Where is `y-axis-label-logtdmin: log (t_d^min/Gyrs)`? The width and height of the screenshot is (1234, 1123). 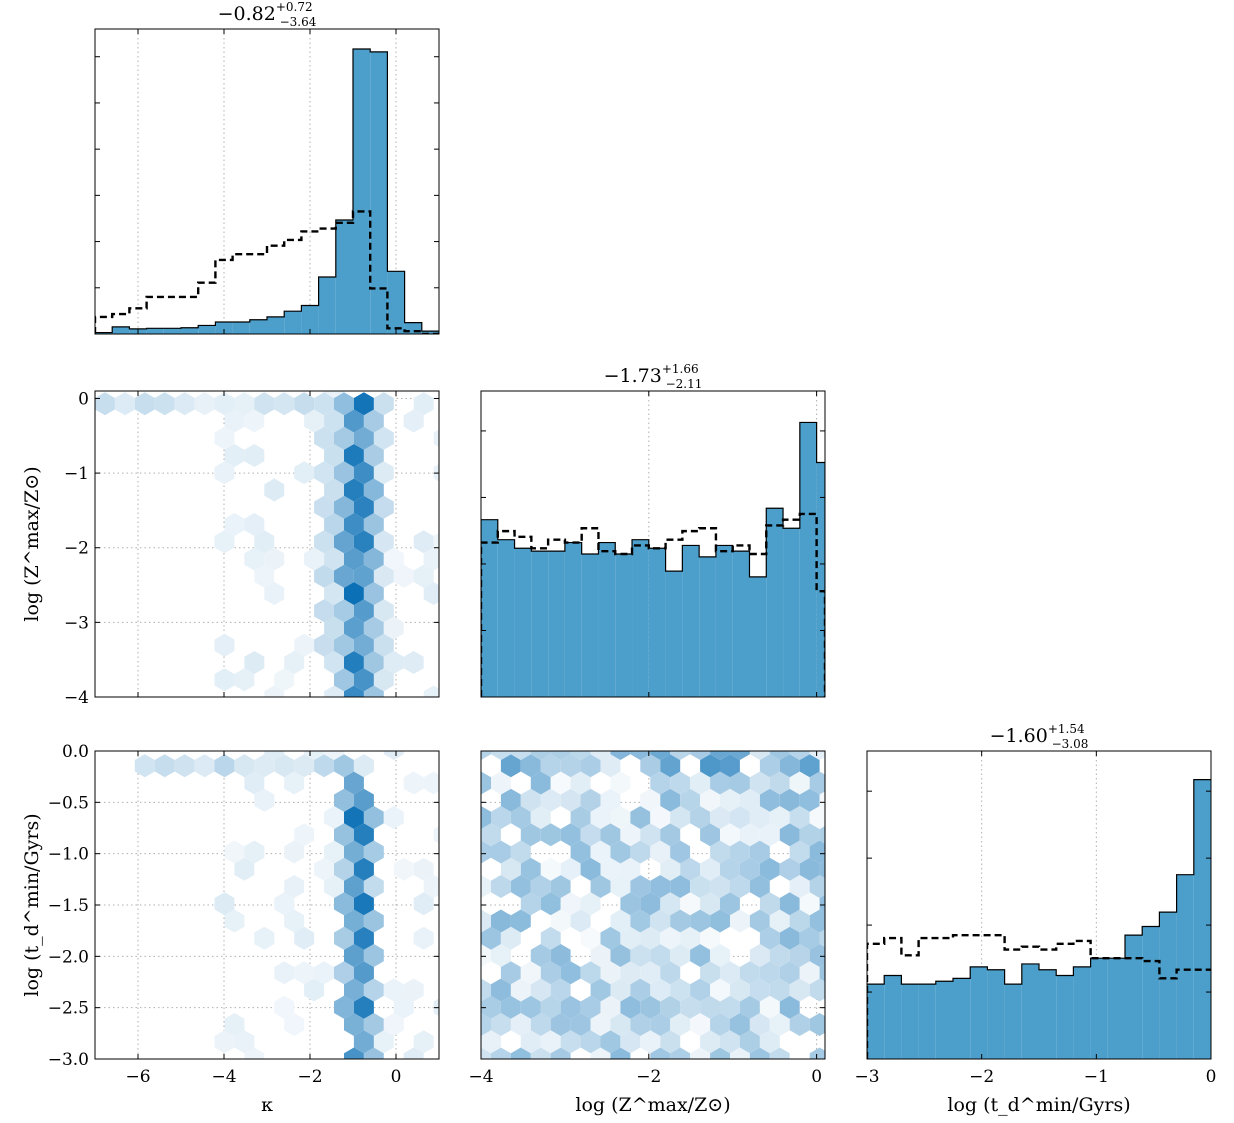
y-axis-label-logtdmin: log (t_d^min/Gyrs) is located at coordinates (32, 904).